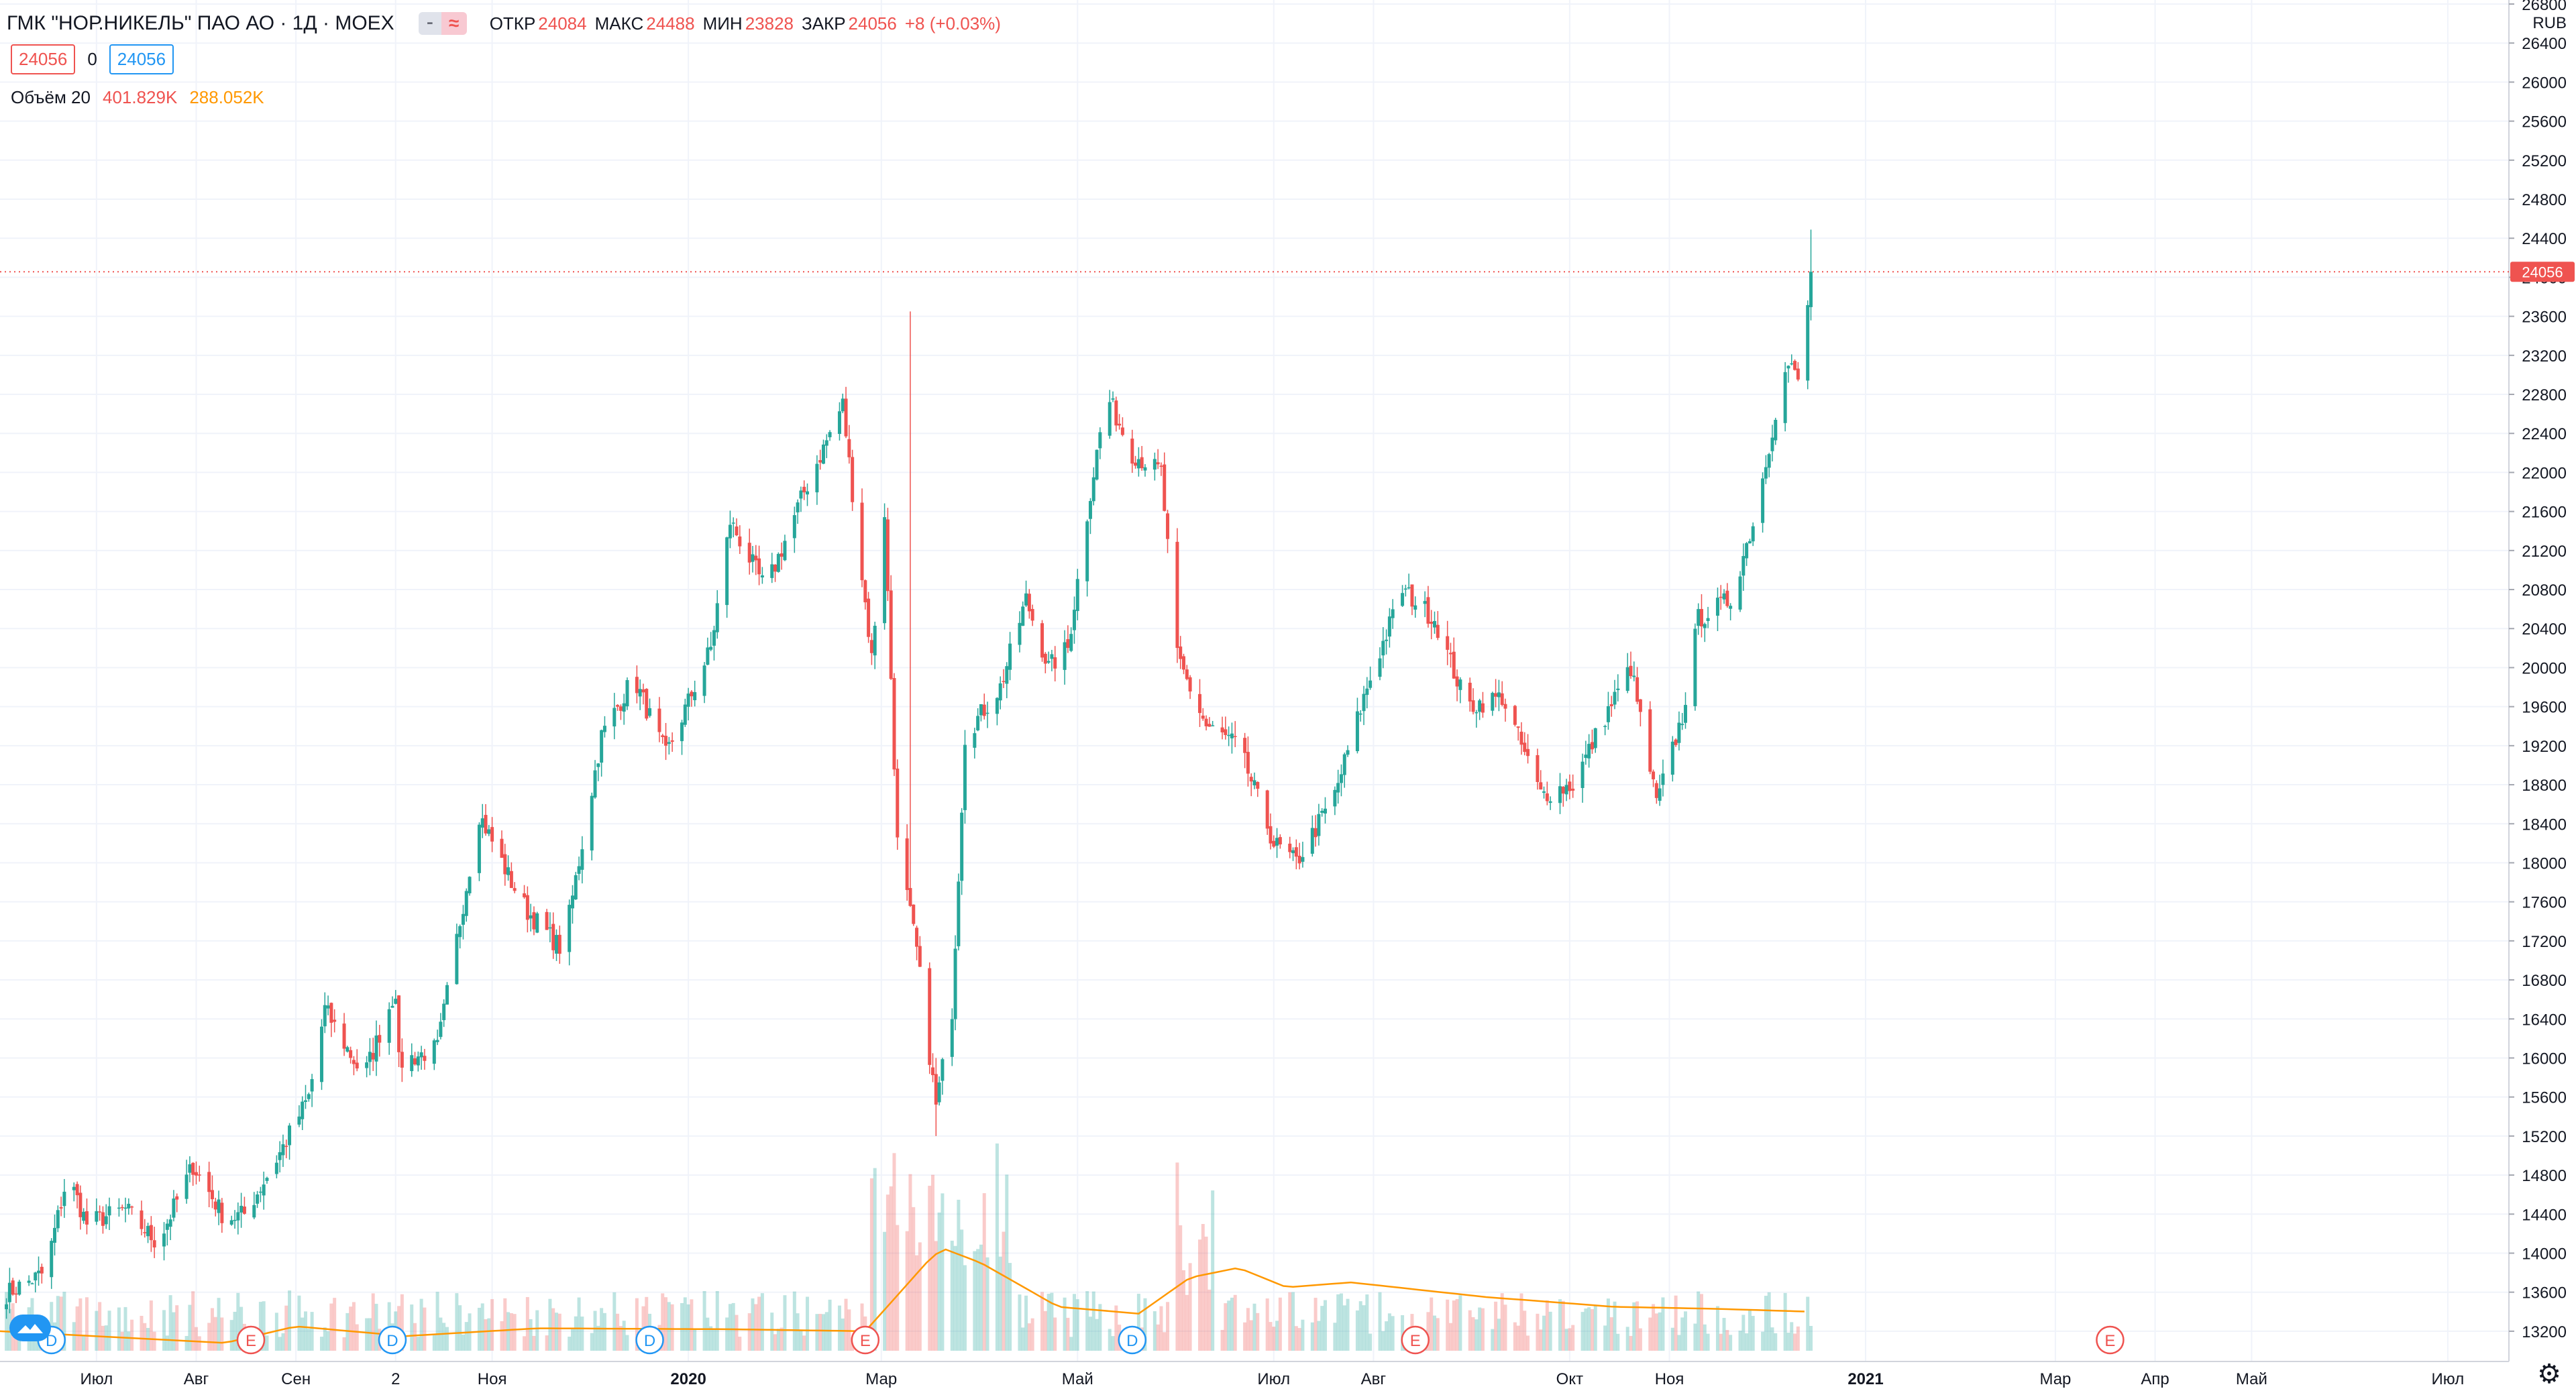 The height and width of the screenshot is (1395, 2576). What do you see at coordinates (141, 59) in the screenshot?
I see `buy-price-box: 24056` at bounding box center [141, 59].